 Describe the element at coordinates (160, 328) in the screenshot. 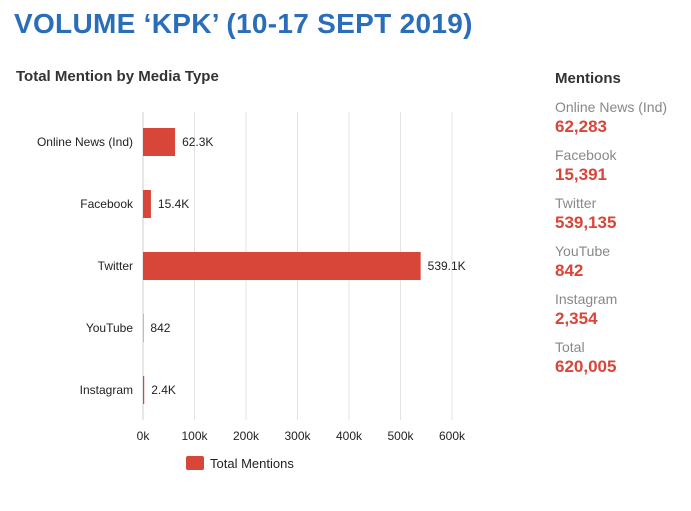

I see `data-label: 842` at that location.